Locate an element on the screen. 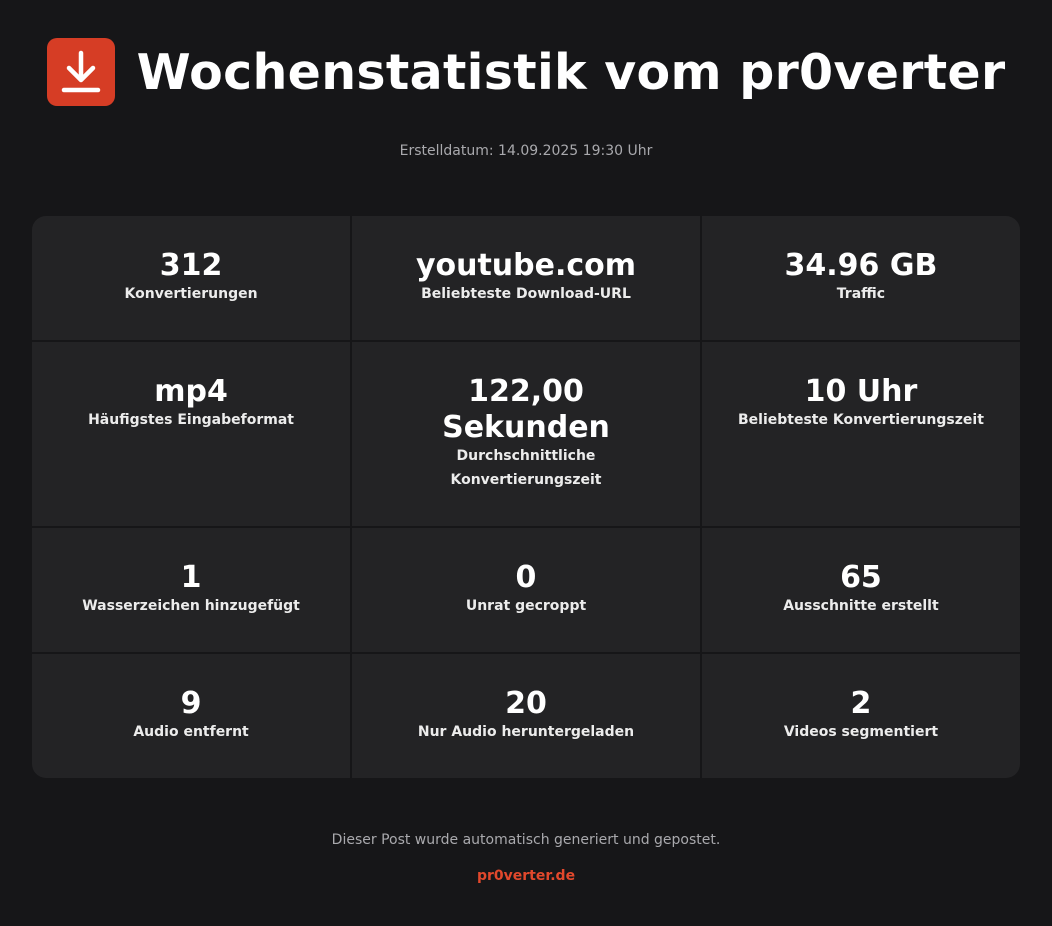  stat-label: Nur Audio heruntergeladen is located at coordinates (526, 732).